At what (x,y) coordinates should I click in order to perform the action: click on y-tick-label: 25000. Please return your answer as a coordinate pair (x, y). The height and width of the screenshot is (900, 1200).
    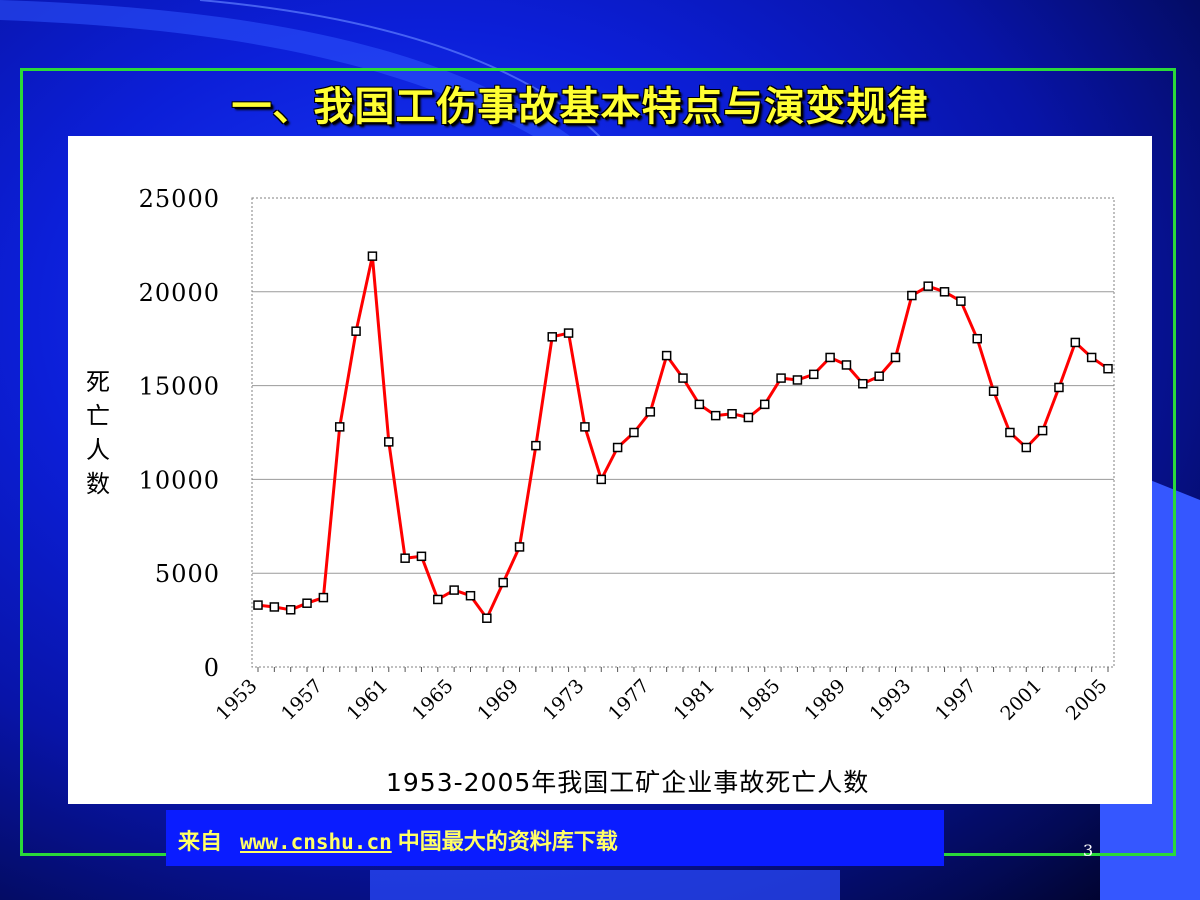
    Looking at the image, I should click on (179, 199).